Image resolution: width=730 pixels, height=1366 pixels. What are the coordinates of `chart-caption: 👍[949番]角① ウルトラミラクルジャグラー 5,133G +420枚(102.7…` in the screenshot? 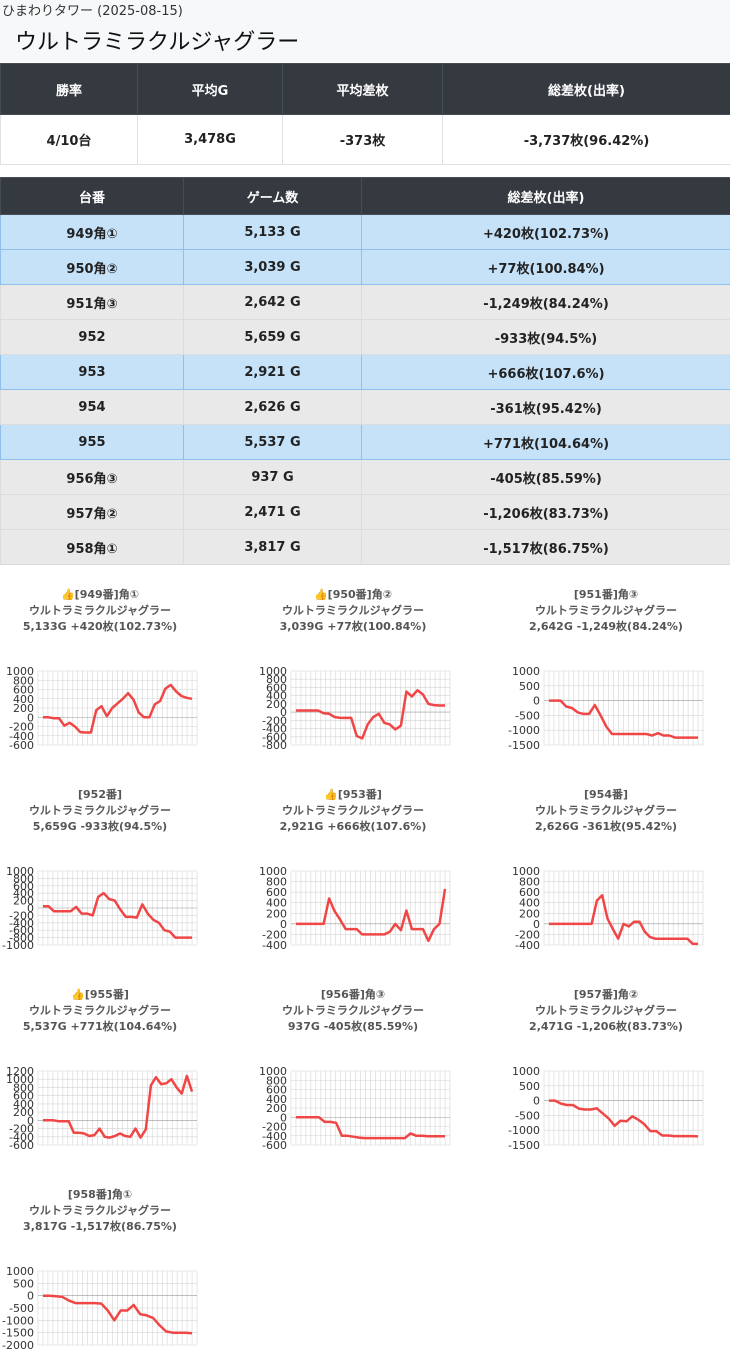 It's located at (100, 611).